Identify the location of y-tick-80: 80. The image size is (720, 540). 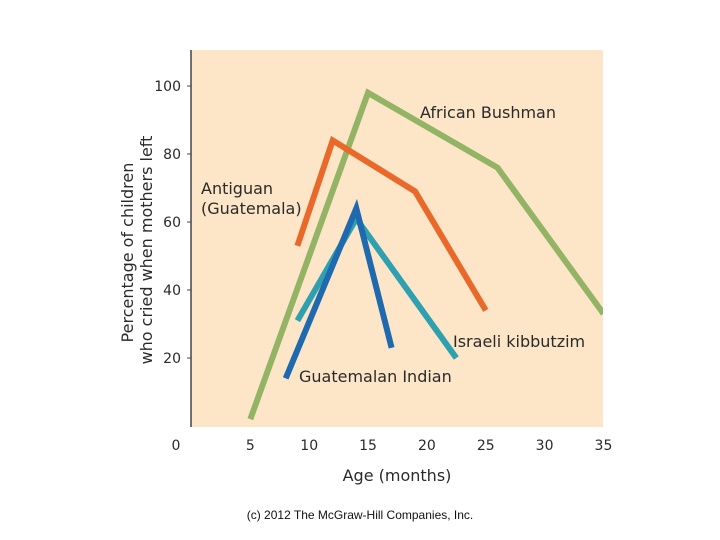
(172, 155).